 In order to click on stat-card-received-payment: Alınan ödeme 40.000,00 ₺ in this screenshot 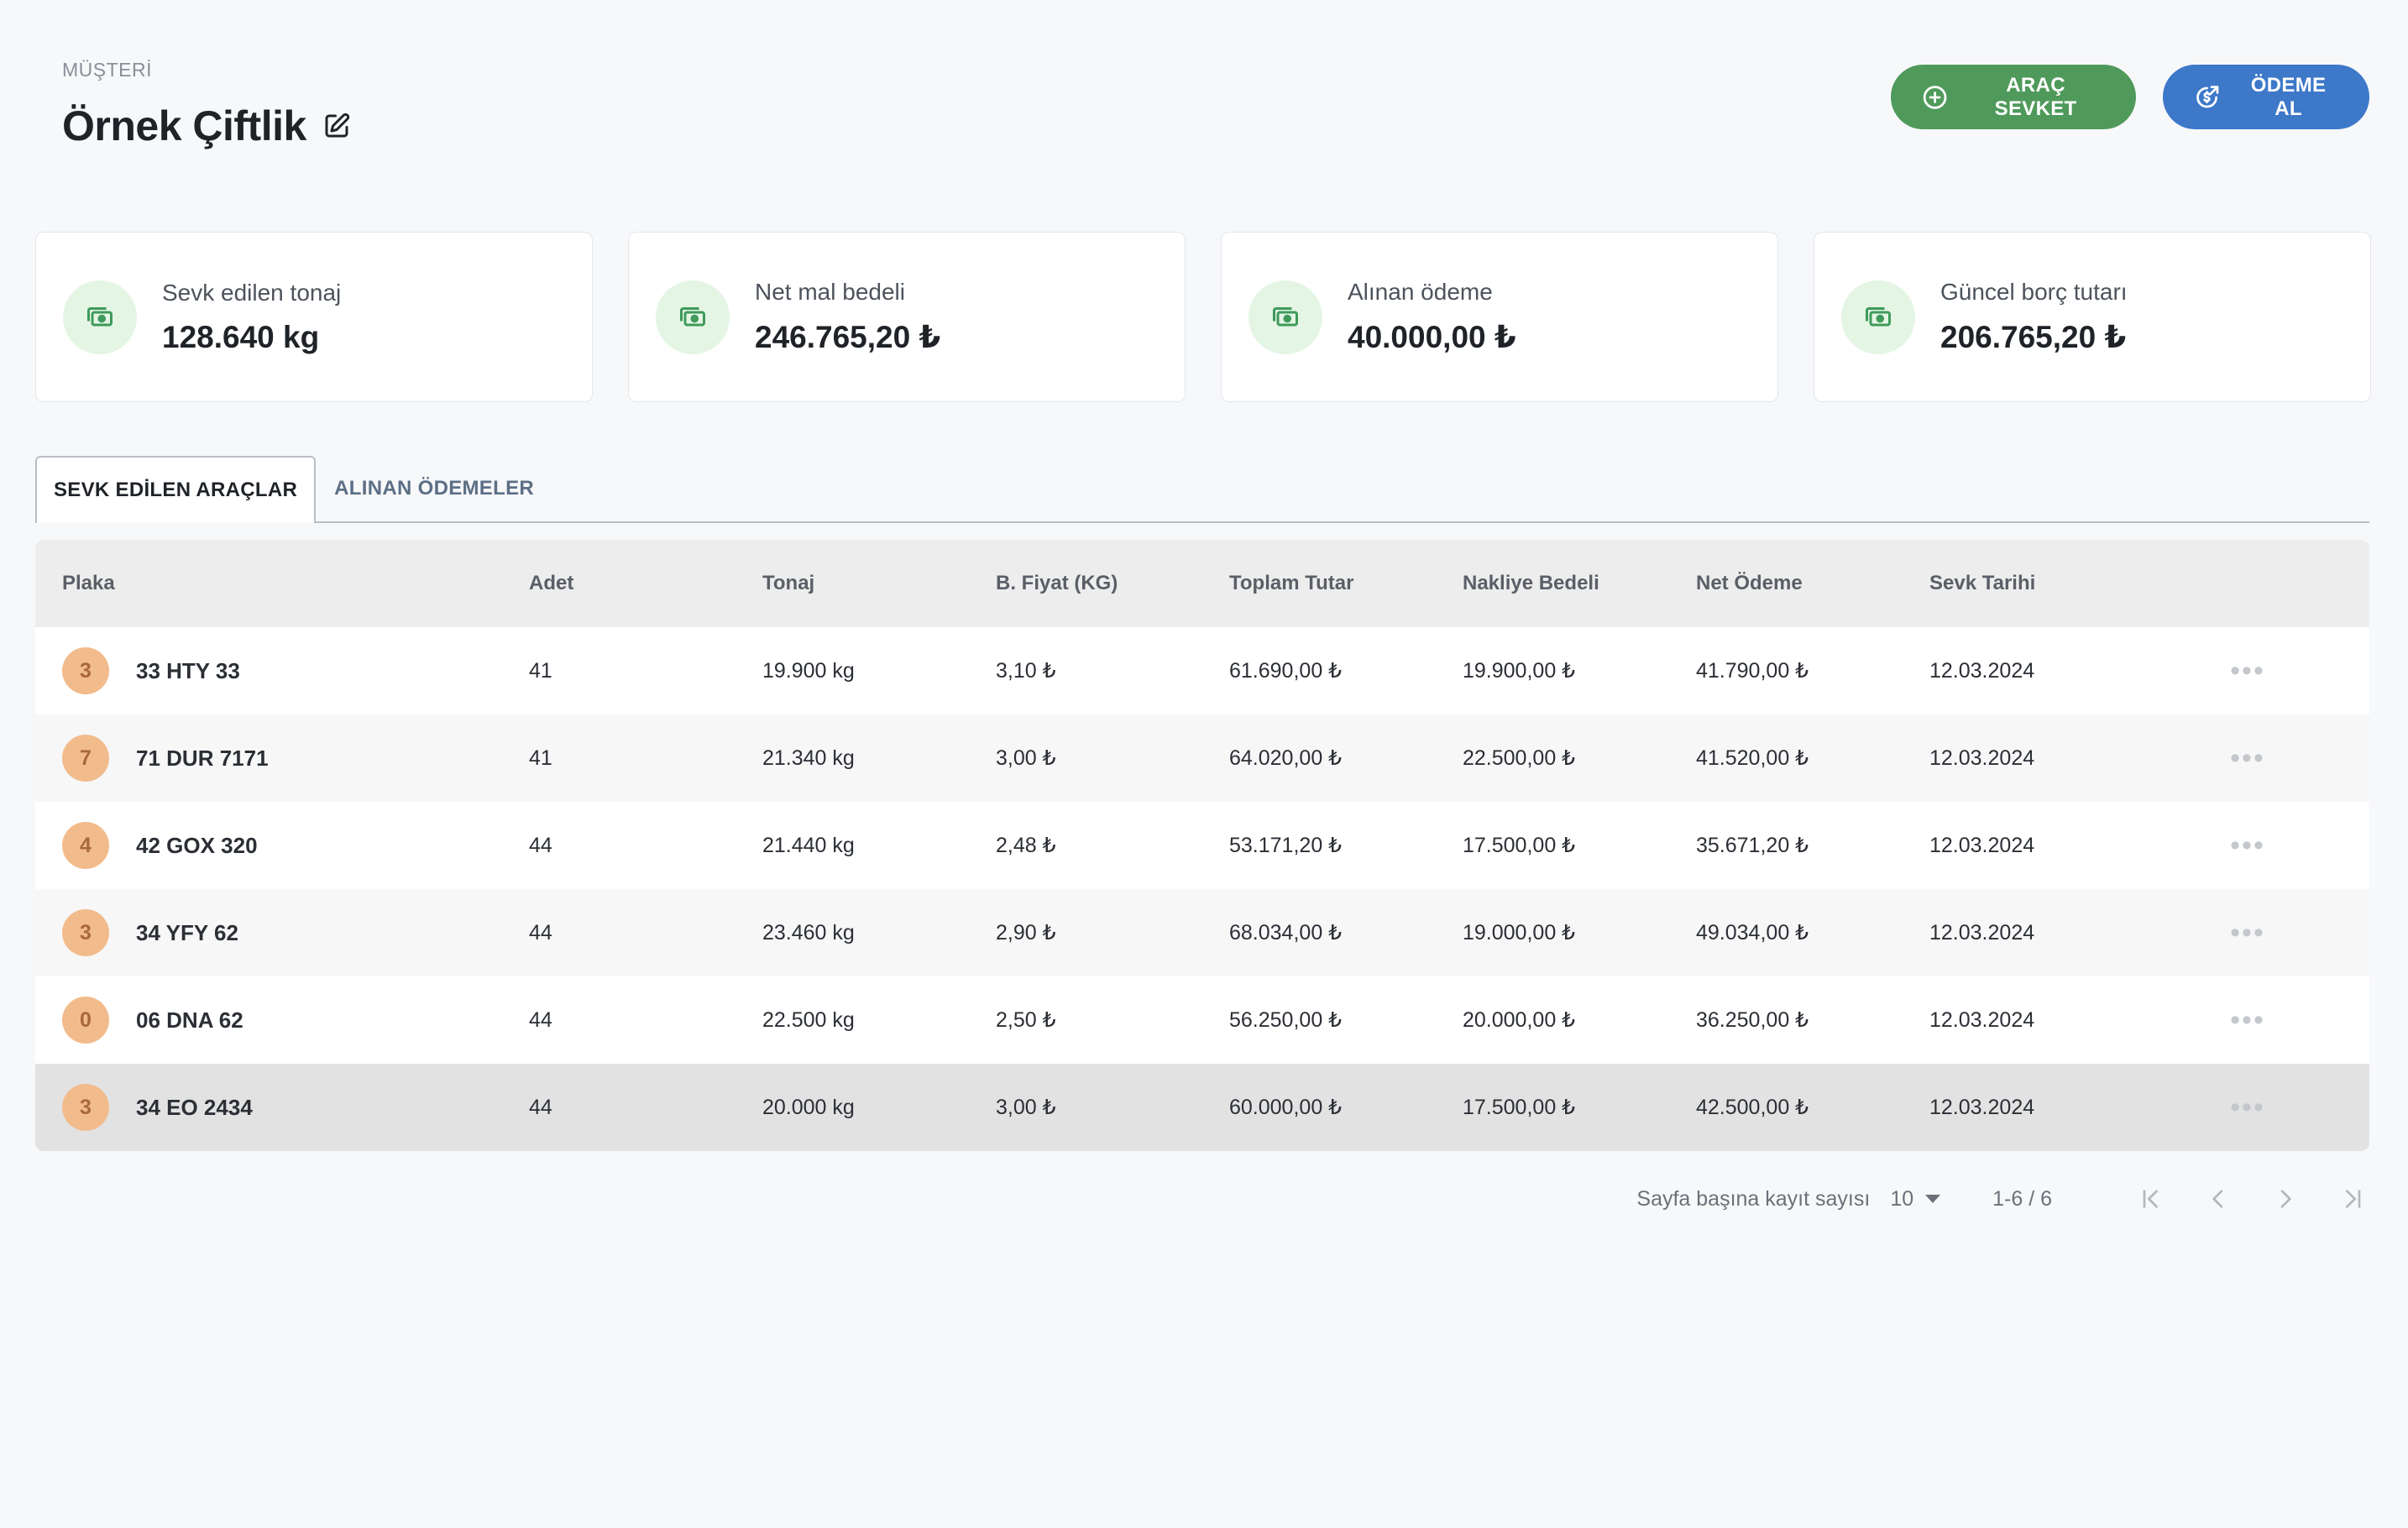, I will do `click(1499, 317)`.